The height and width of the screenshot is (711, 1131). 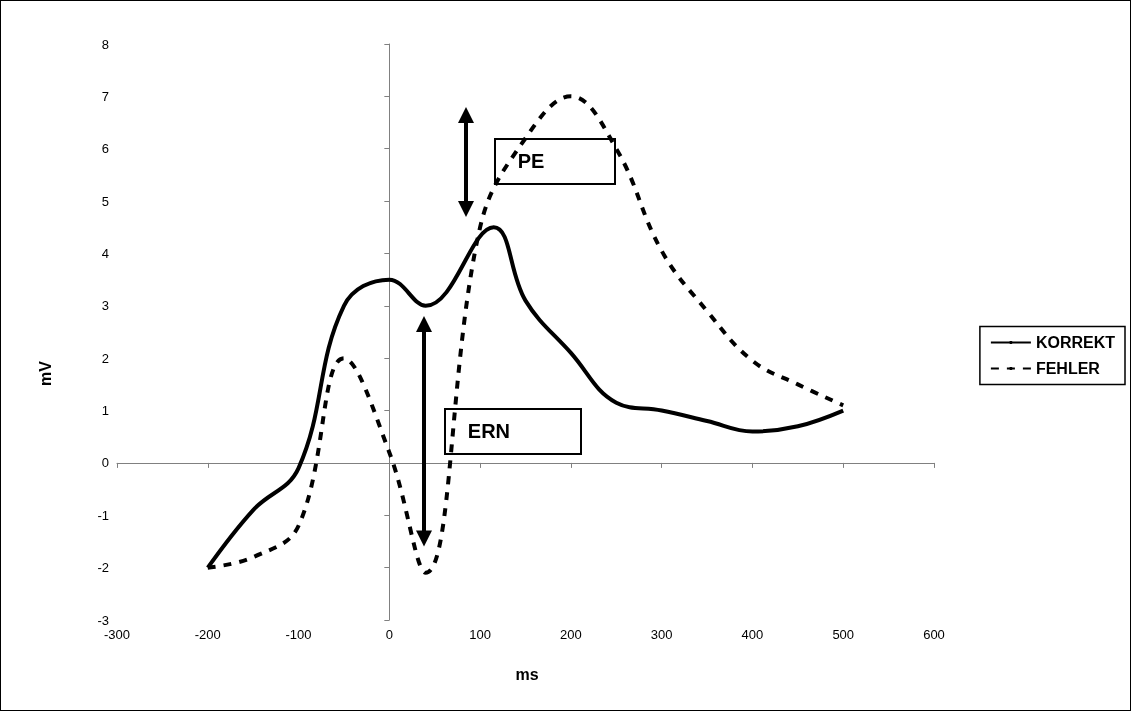 I want to click on y-tick-label: -1, so click(x=103, y=515).